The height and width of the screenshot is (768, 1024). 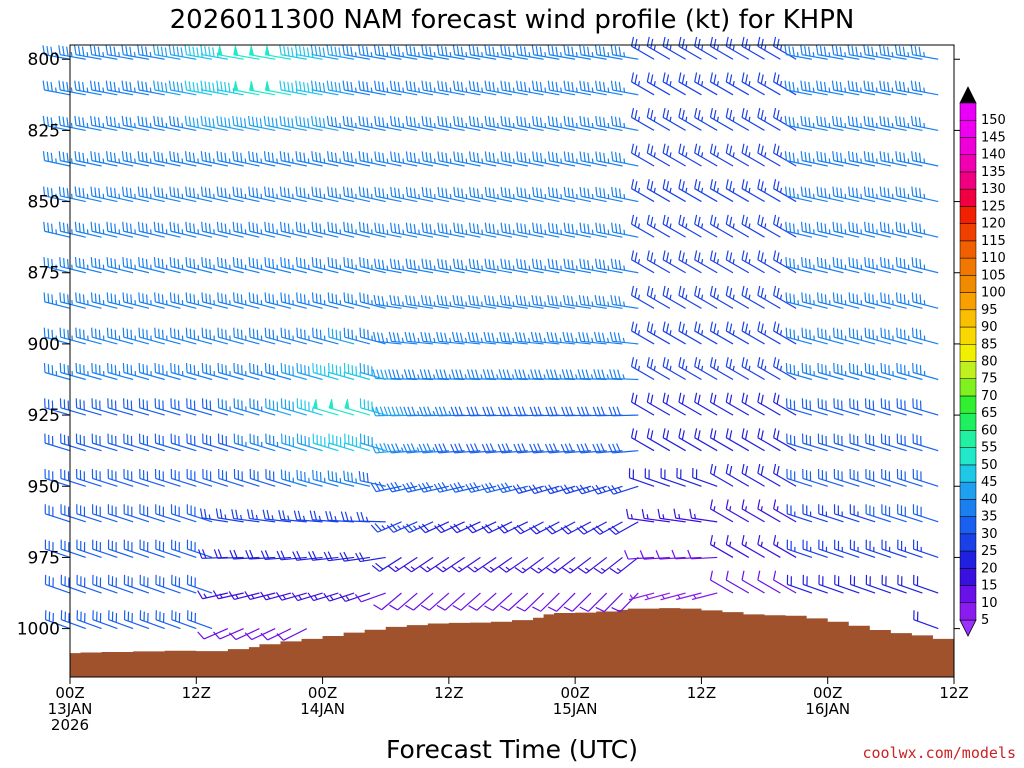 I want to click on colorbar-label: 5, so click(x=985, y=620).